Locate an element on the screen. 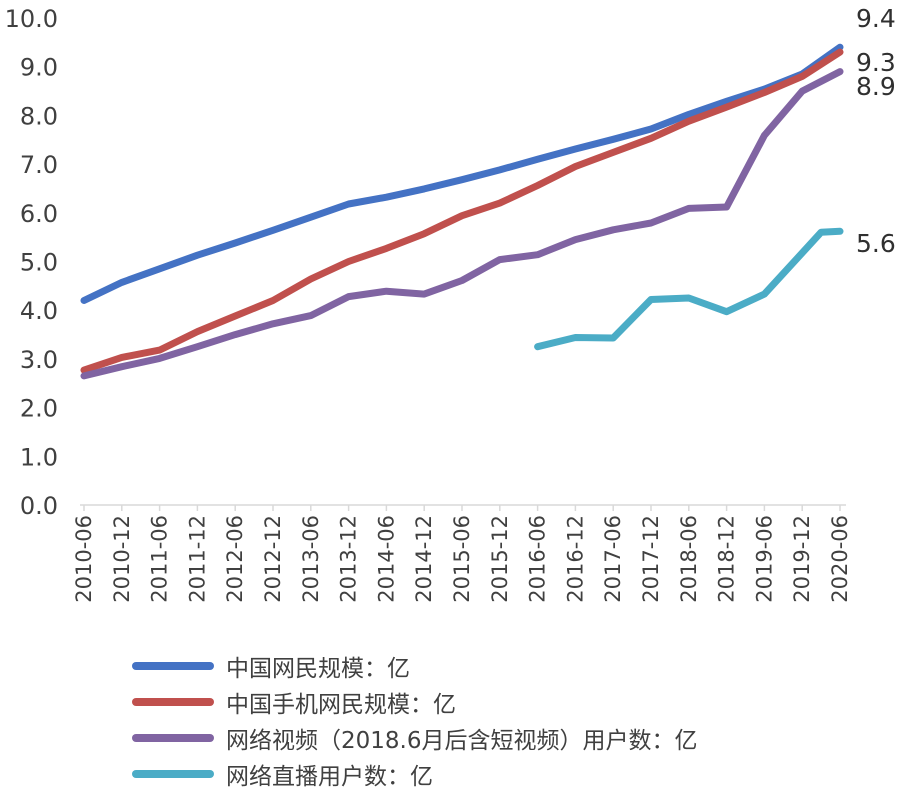 The width and height of the screenshot is (902, 792). legend-item-live-stream-users: 网络直播用户数：亿 is located at coordinates (414, 774).